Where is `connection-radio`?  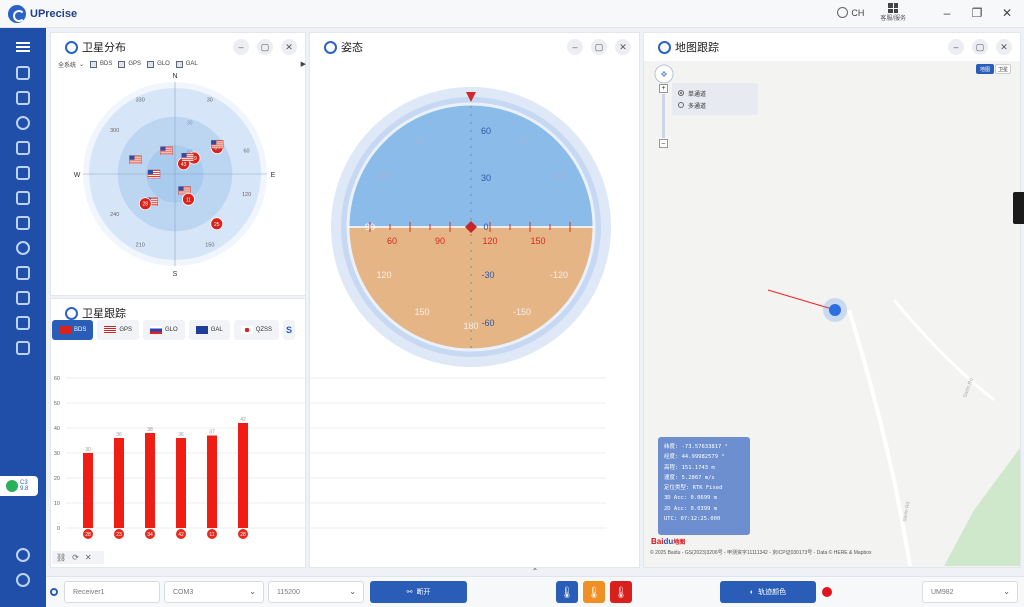 connection-radio is located at coordinates (54, 592).